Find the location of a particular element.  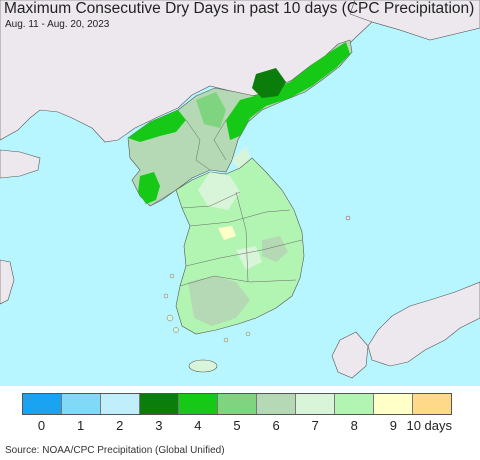

islands is located at coordinates (207, 308).